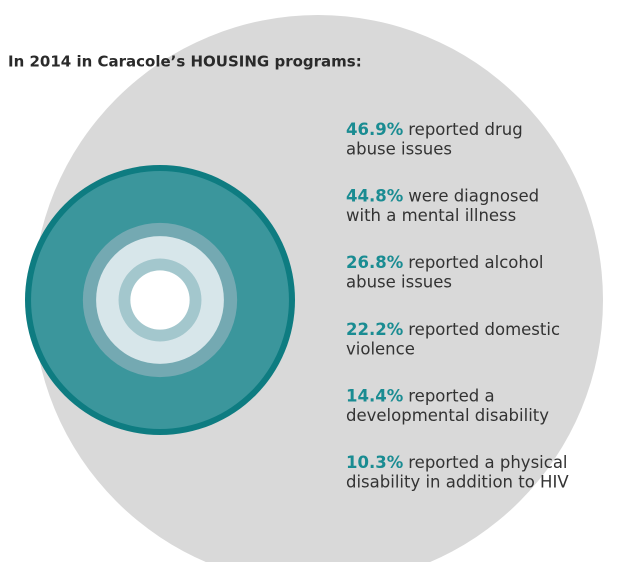 Image resolution: width=631 pixels, height=562 pixels. I want to click on label-line: violence, so click(380, 348).